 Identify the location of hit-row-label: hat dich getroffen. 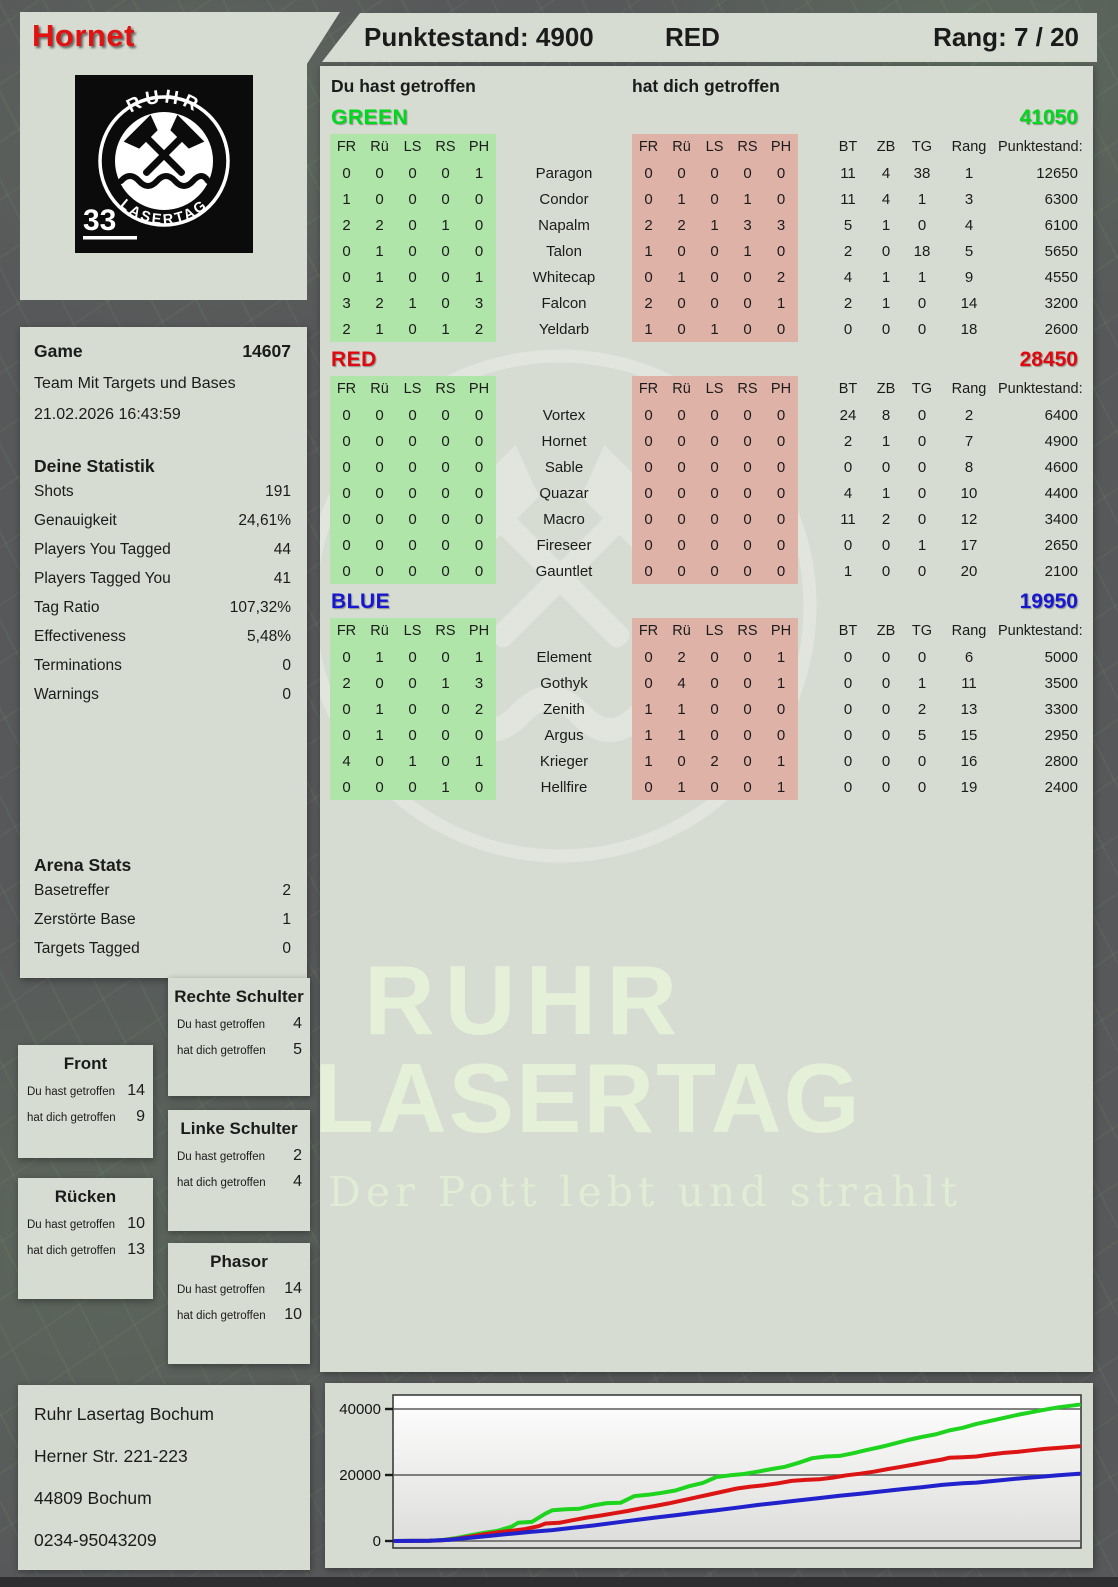
(221, 1316).